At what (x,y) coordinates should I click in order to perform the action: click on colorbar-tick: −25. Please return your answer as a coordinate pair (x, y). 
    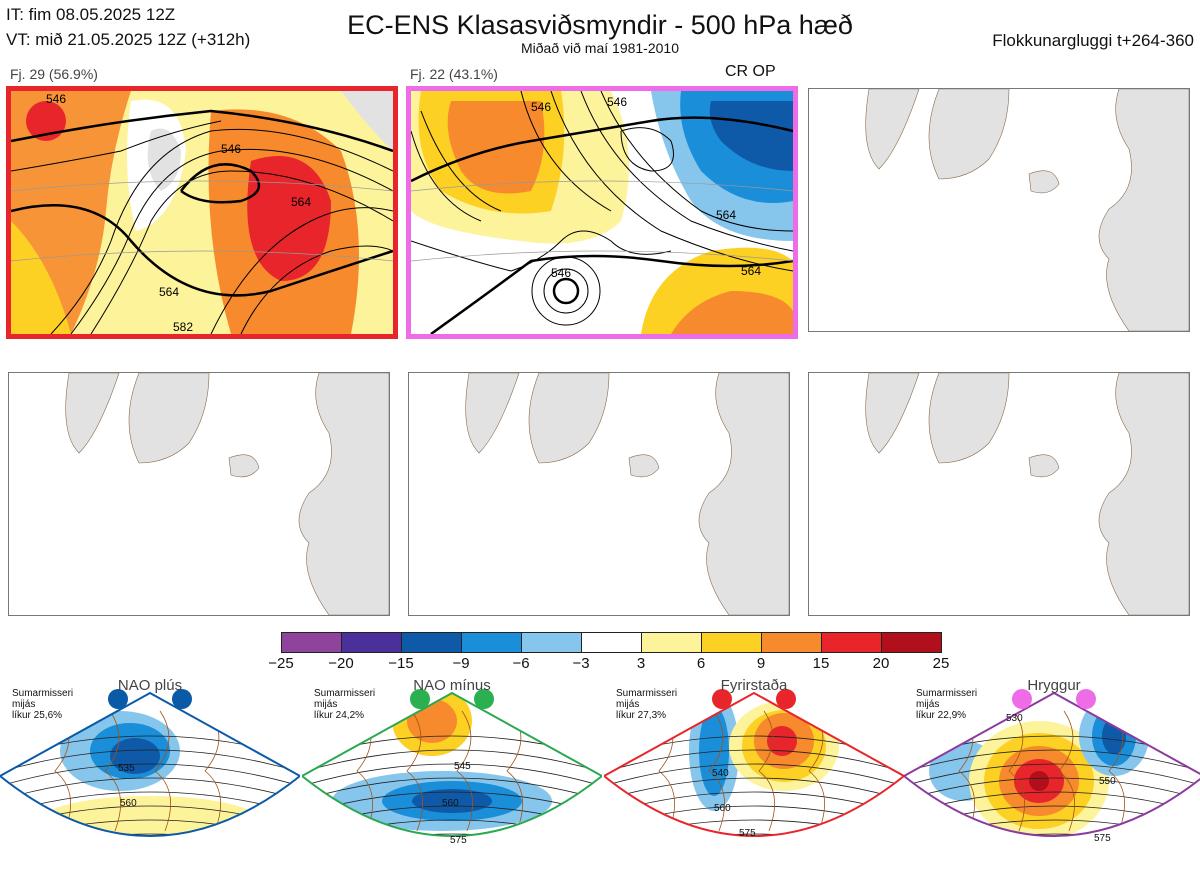
    Looking at the image, I should click on (281, 663).